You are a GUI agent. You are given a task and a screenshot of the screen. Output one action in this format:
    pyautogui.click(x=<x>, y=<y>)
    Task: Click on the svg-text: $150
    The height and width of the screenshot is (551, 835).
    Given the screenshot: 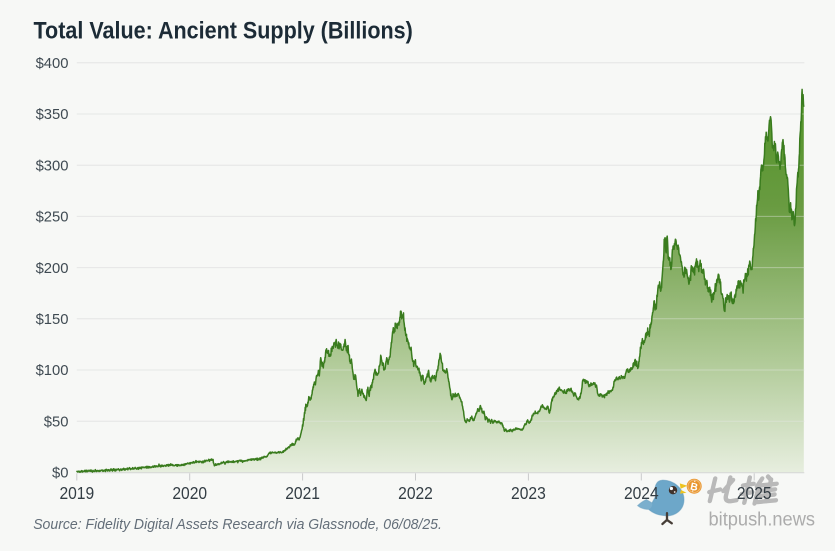 What is the action you would take?
    pyautogui.click(x=52, y=320)
    